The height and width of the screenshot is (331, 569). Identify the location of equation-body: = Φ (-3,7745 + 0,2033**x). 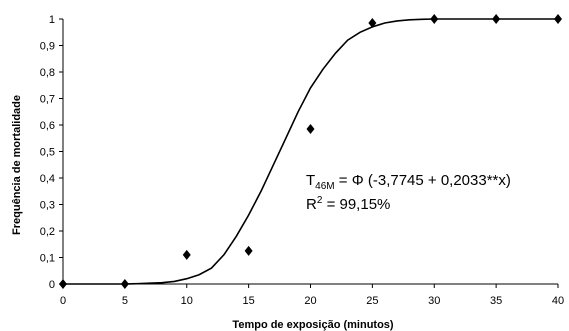
(423, 180).